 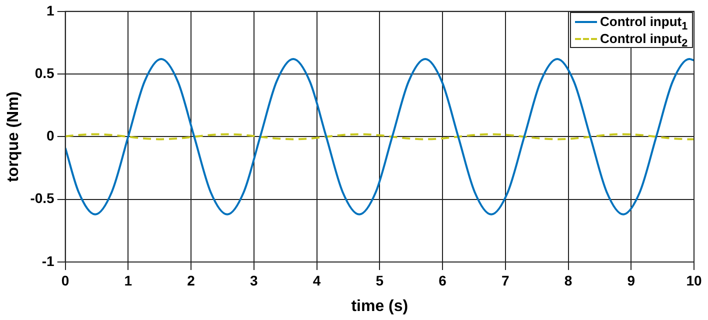 What do you see at coordinates (50, 10) in the screenshot?
I see `y-tick-label: 1` at bounding box center [50, 10].